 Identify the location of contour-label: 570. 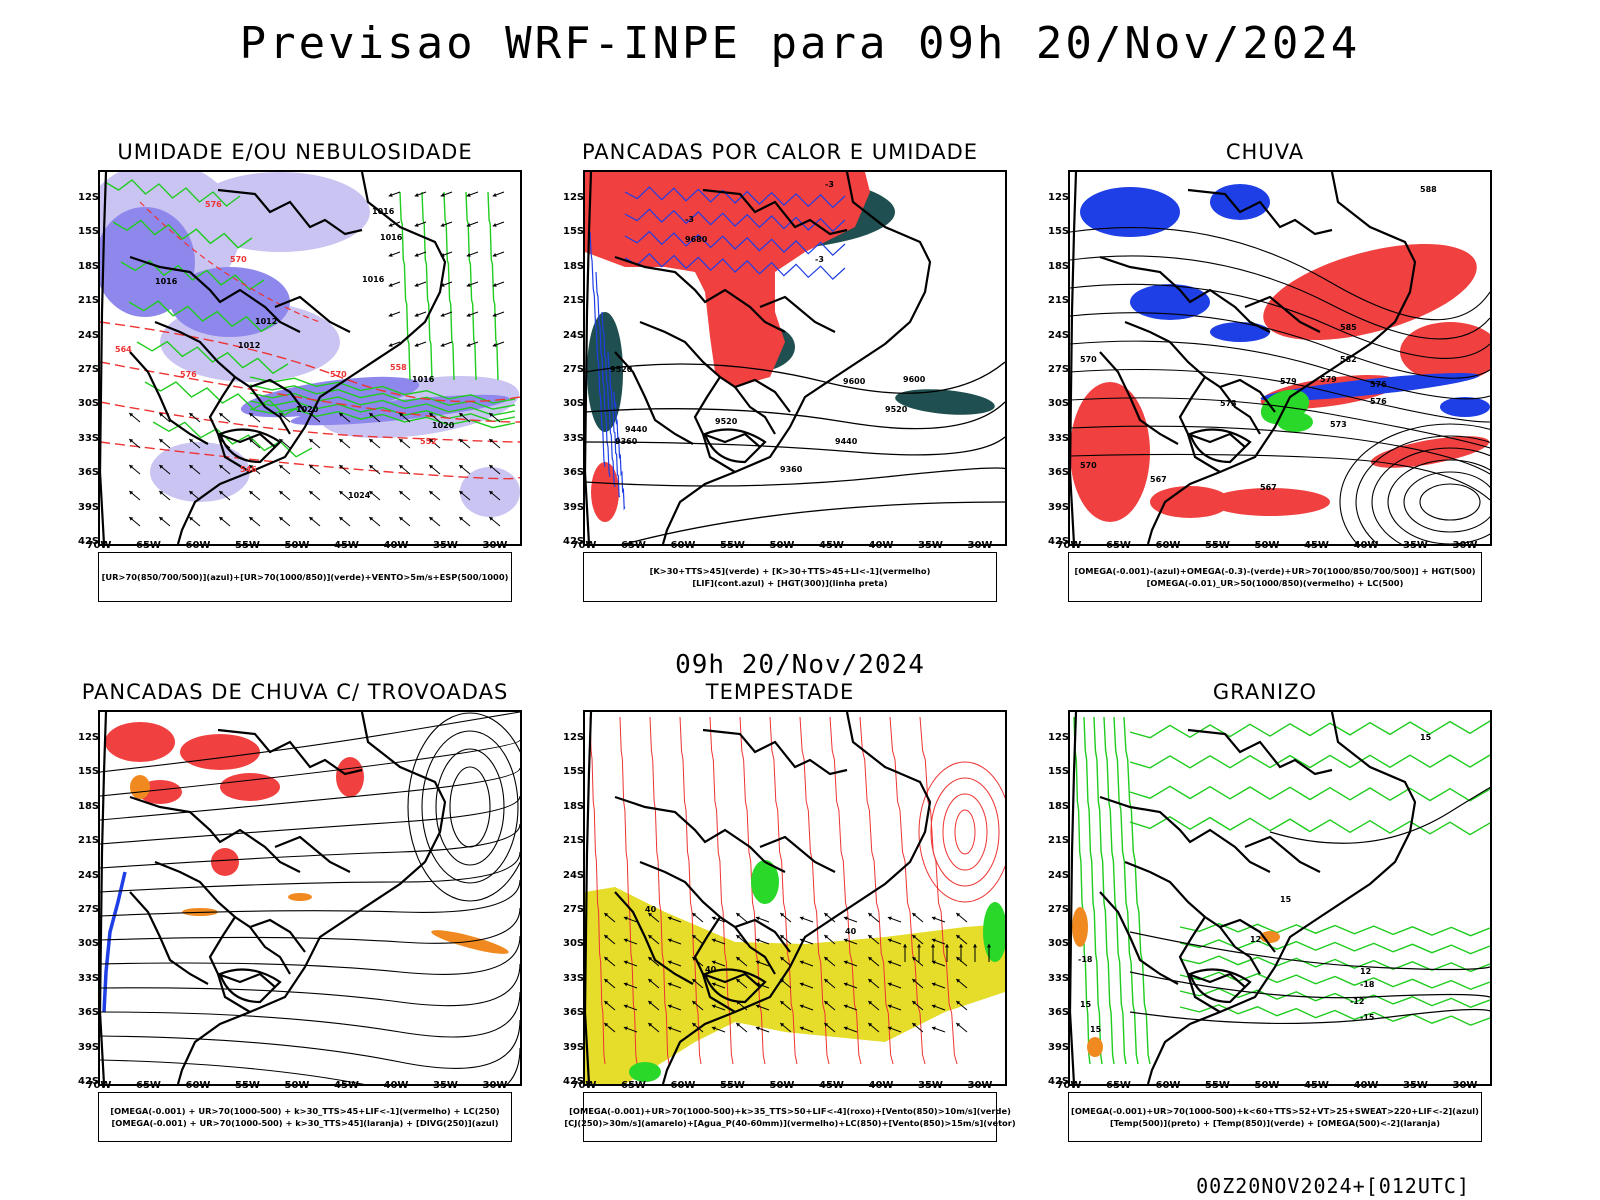
(238, 259).